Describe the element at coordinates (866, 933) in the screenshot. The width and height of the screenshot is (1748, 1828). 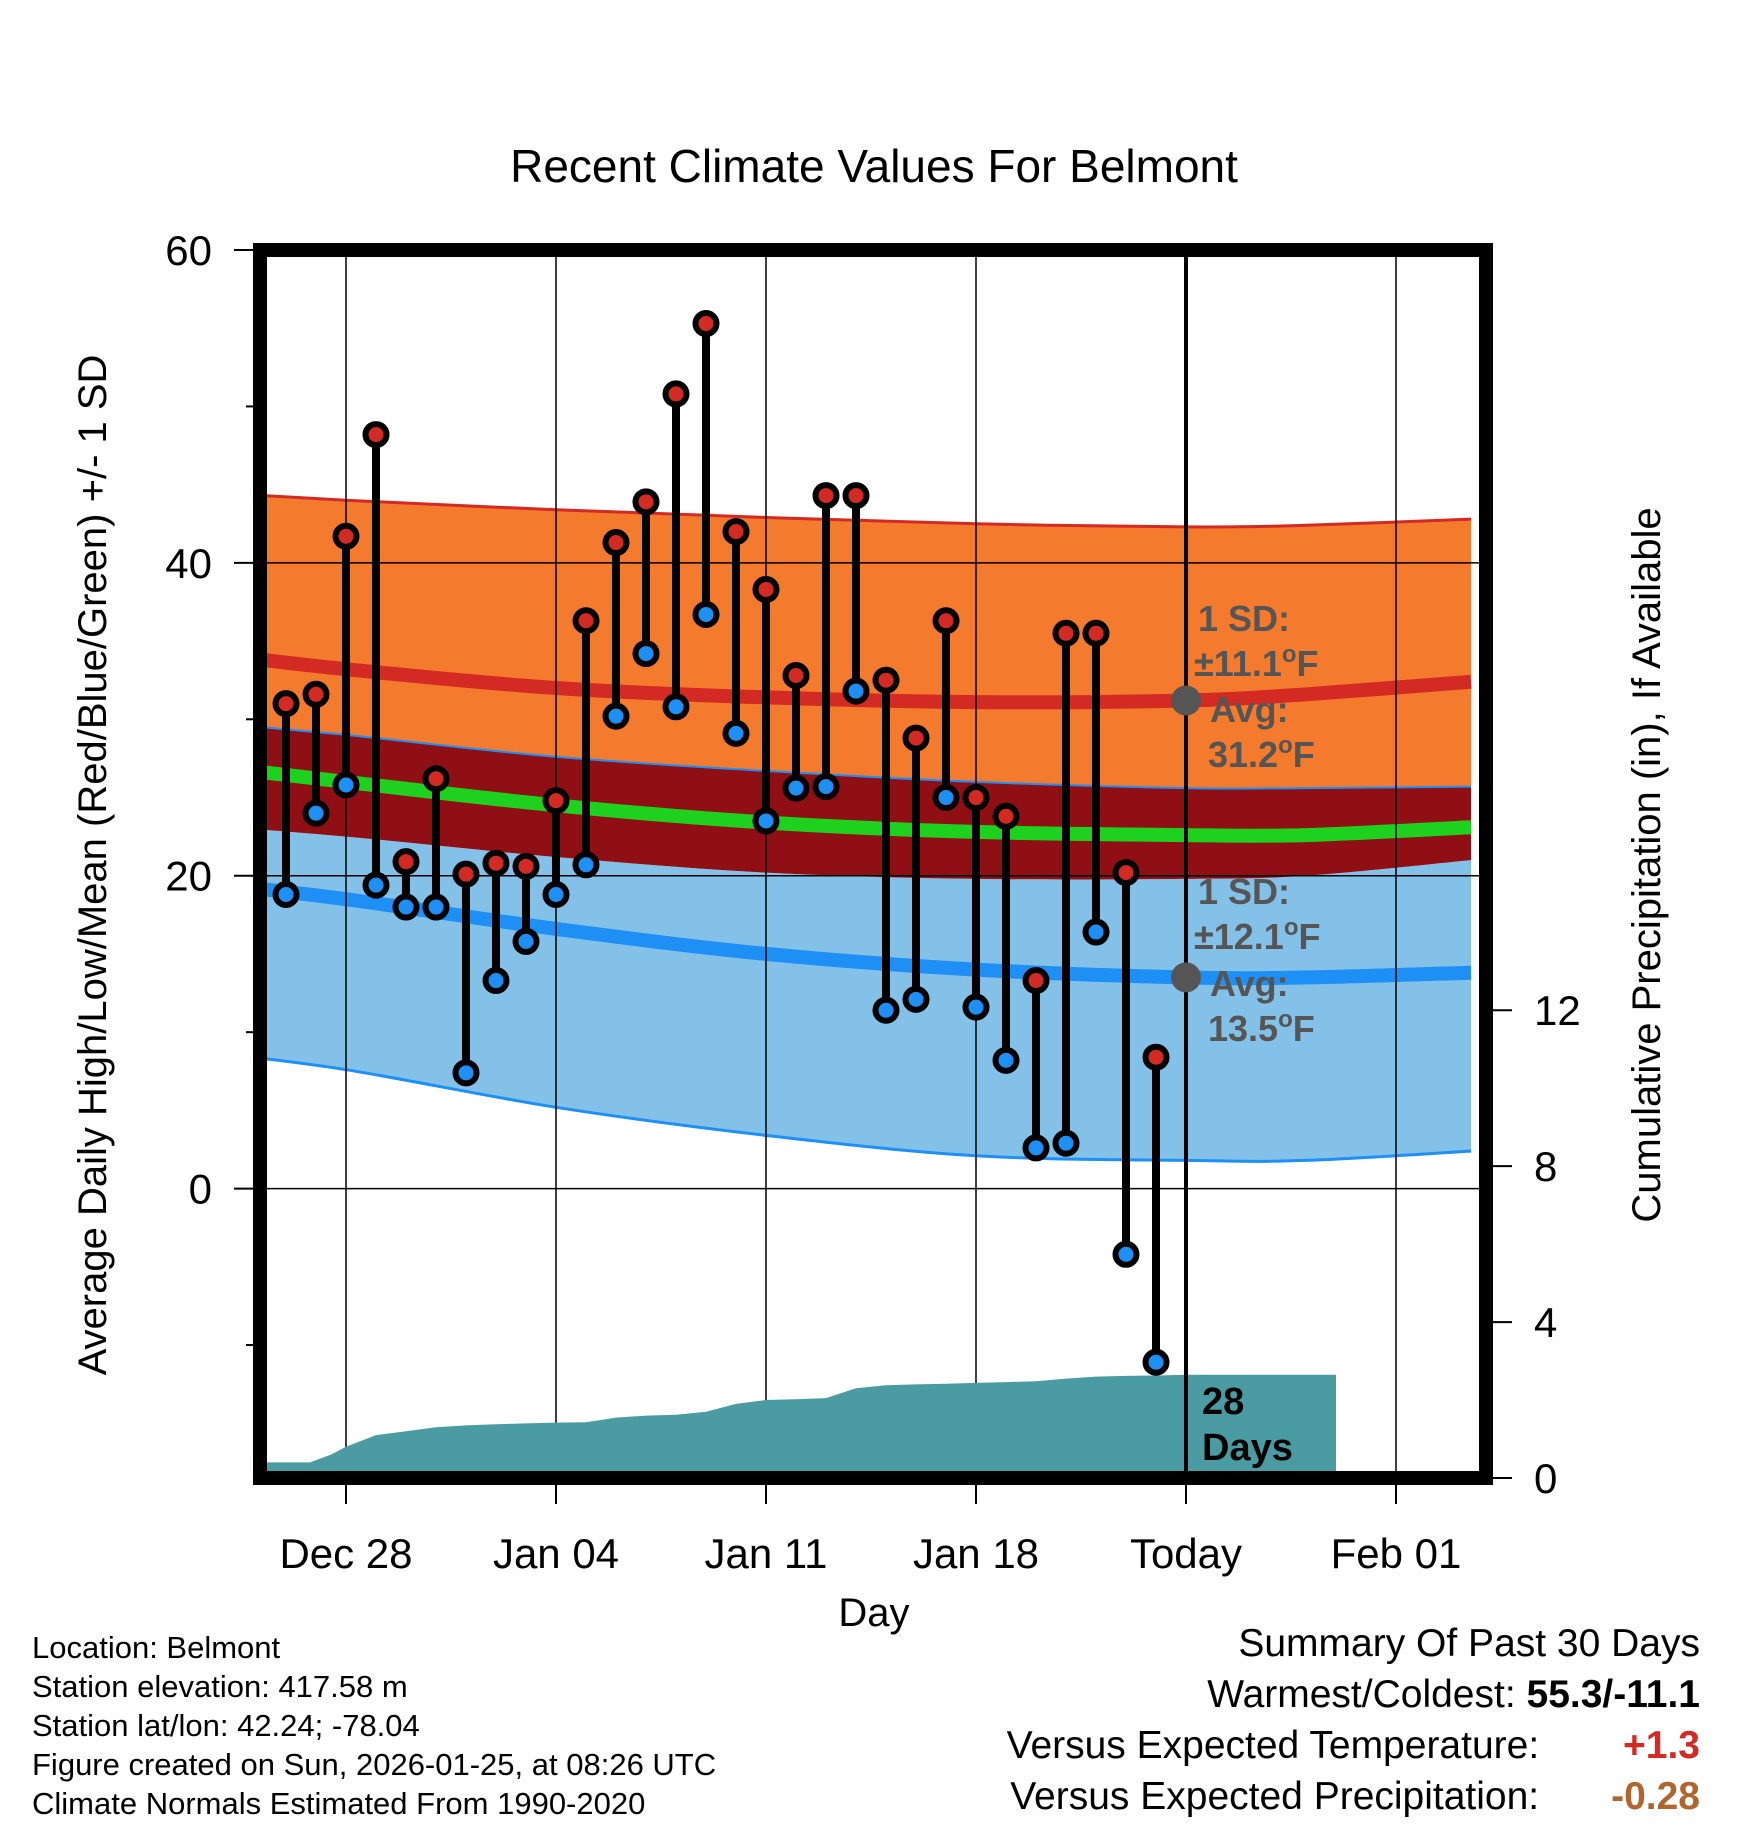
I see `low-mean-line` at that location.